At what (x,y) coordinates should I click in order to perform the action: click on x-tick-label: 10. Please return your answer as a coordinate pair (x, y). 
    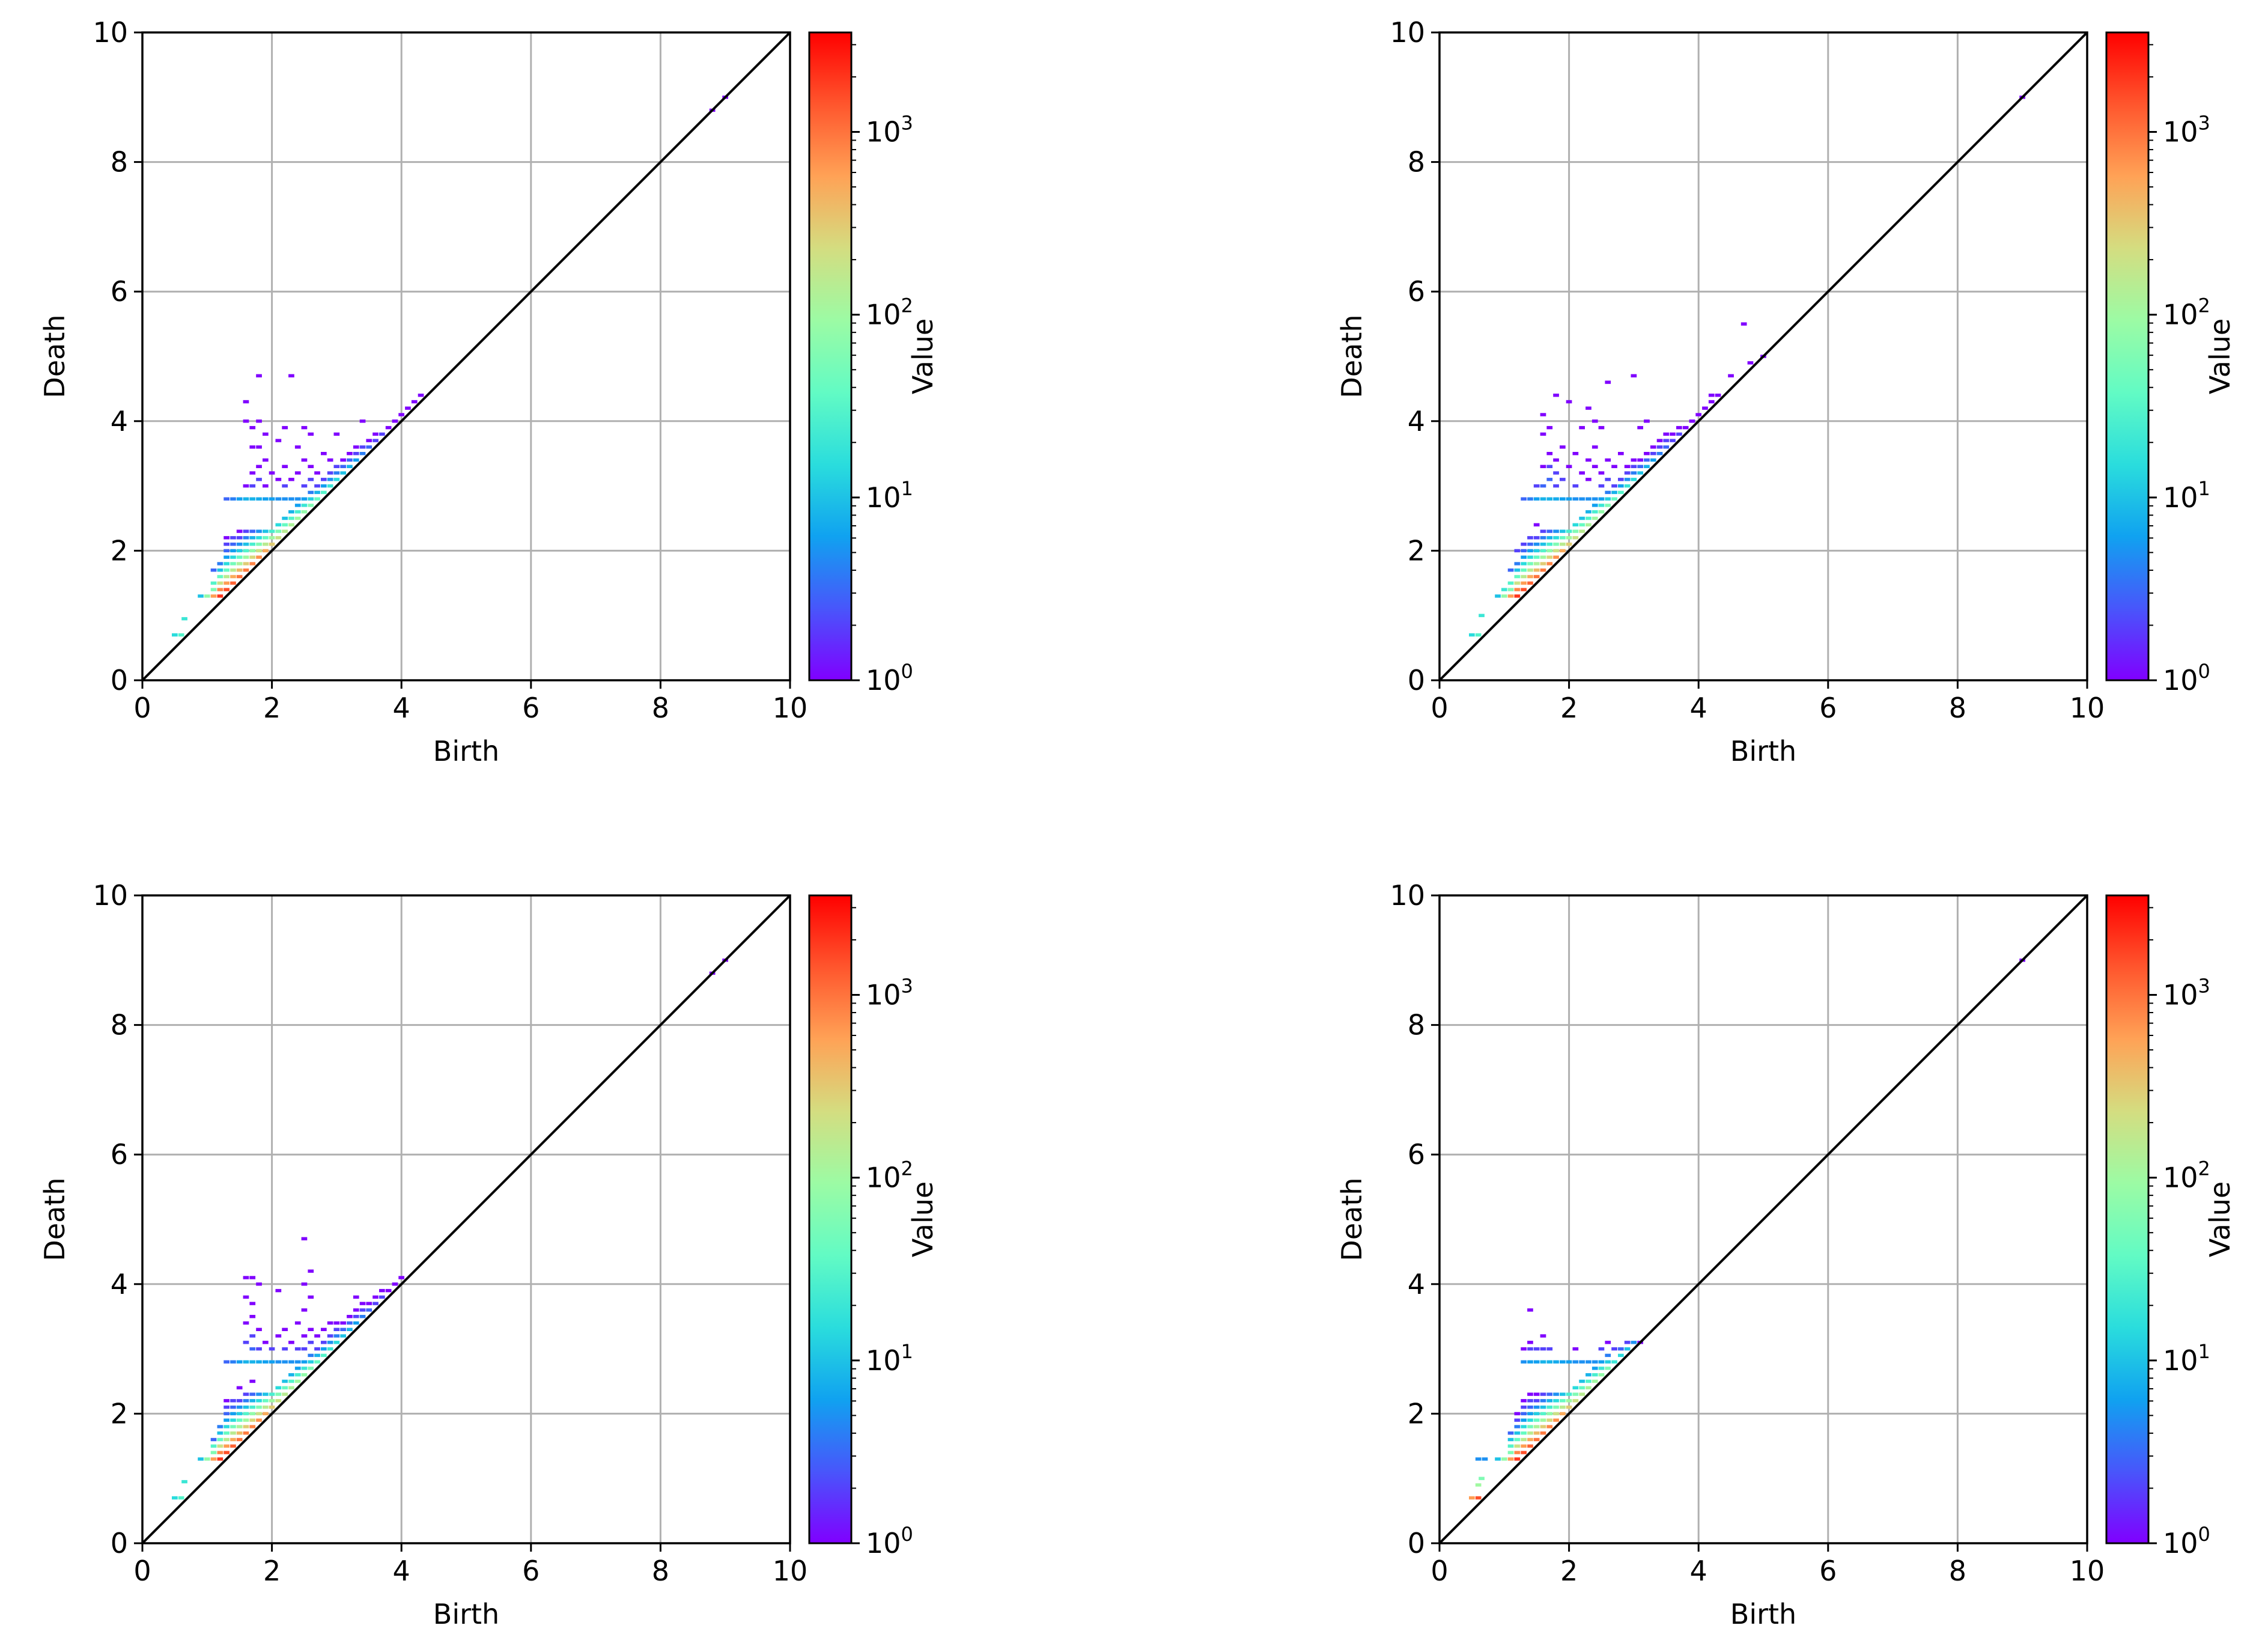
    Looking at the image, I should click on (791, 708).